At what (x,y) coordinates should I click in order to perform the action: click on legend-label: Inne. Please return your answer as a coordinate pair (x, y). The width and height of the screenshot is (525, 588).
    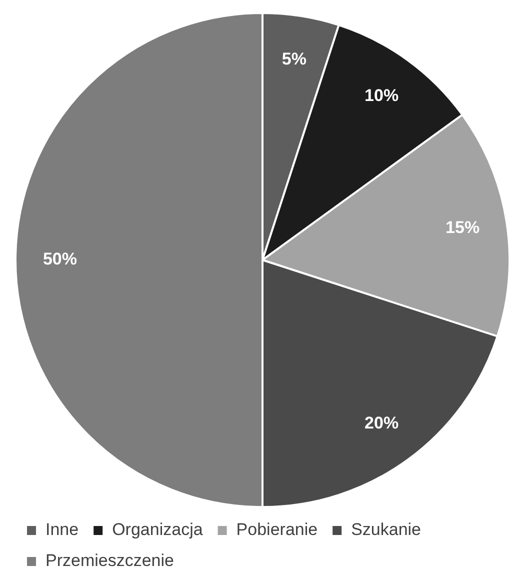
    Looking at the image, I should click on (62, 530).